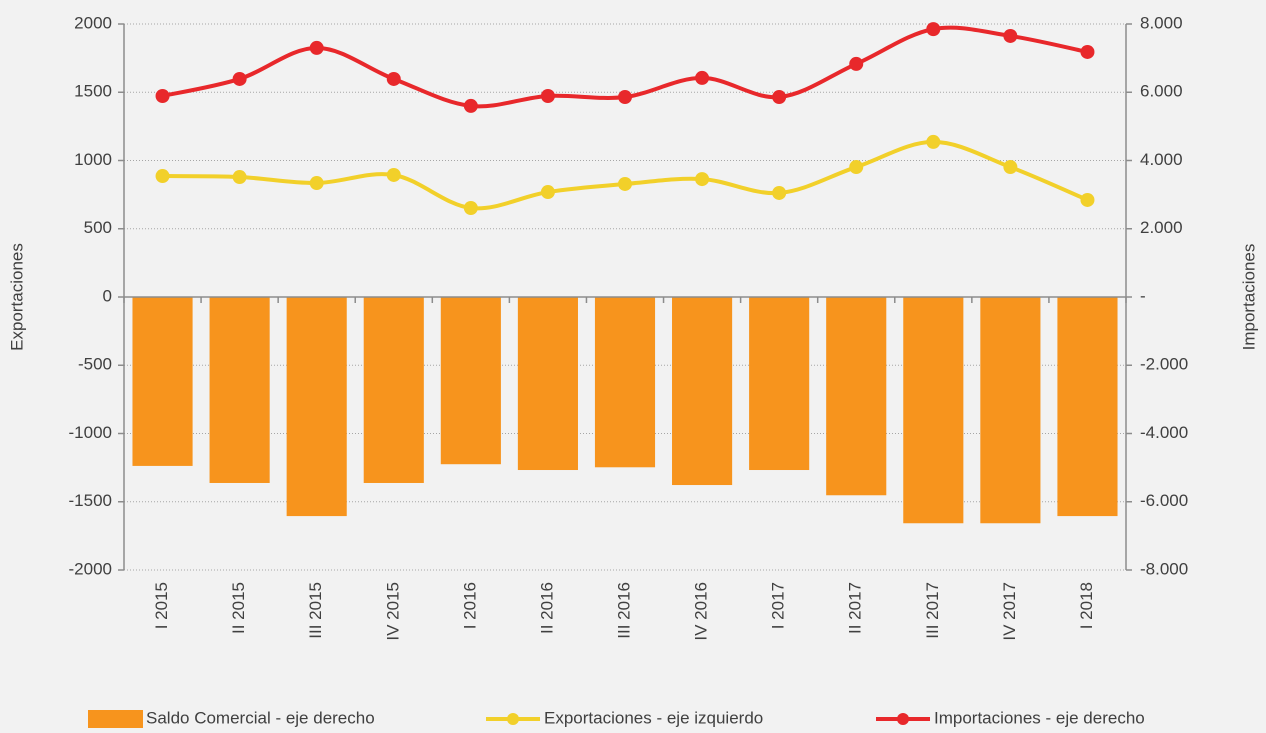  I want to click on line, so click(625, 175).